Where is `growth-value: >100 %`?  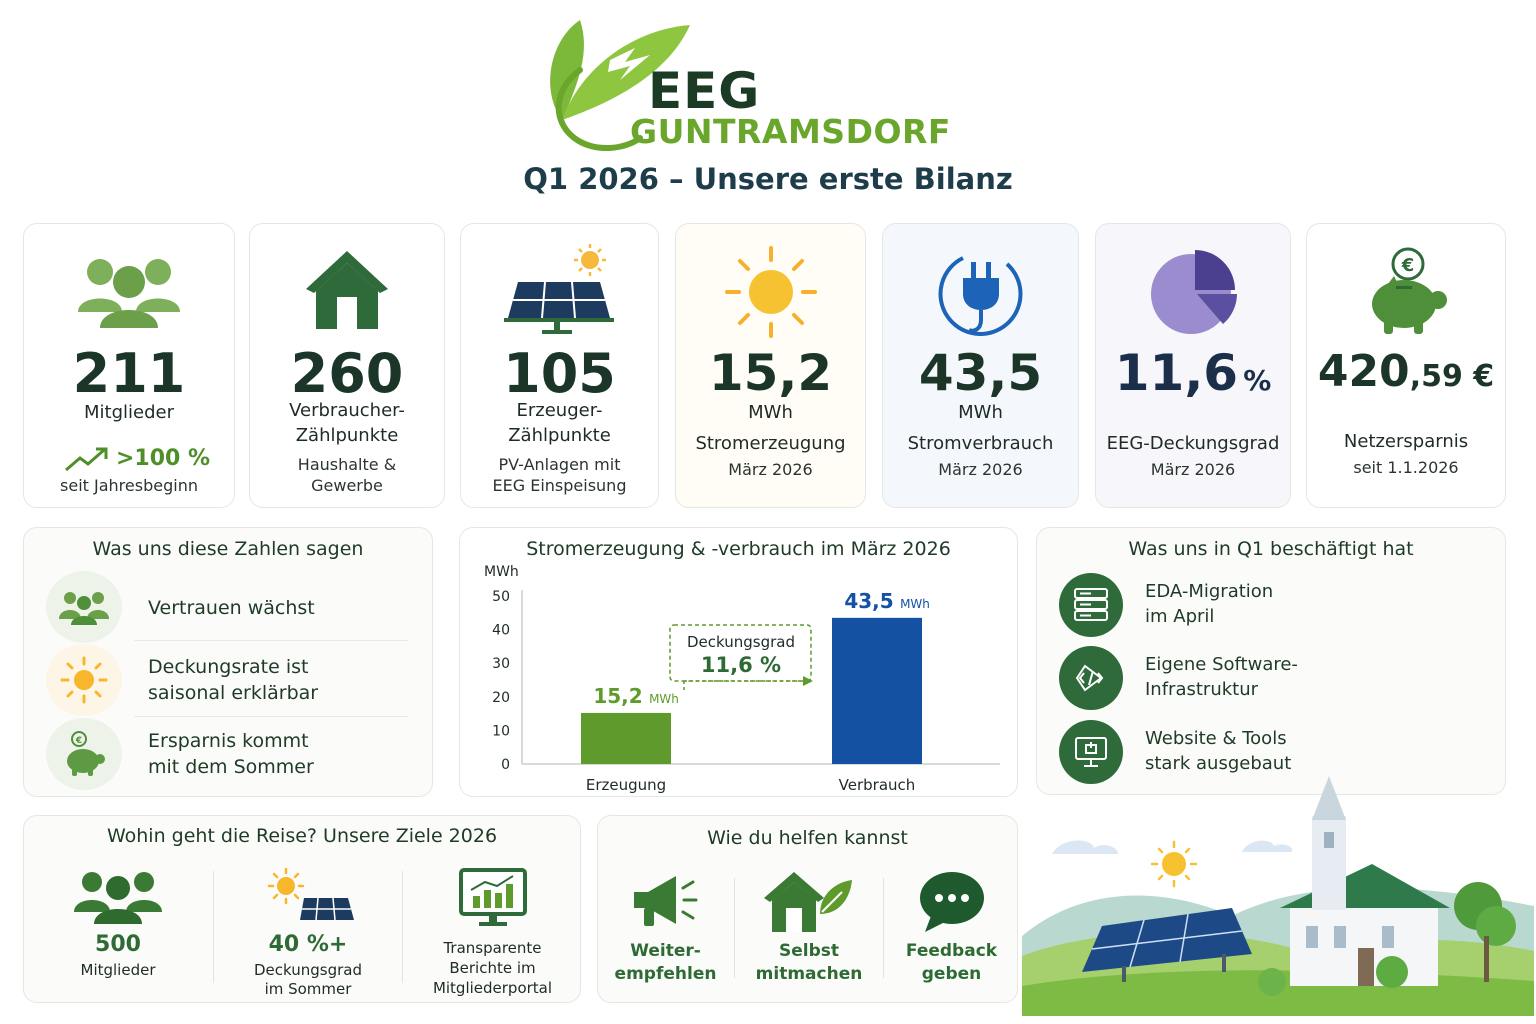
growth-value: >100 % is located at coordinates (163, 458).